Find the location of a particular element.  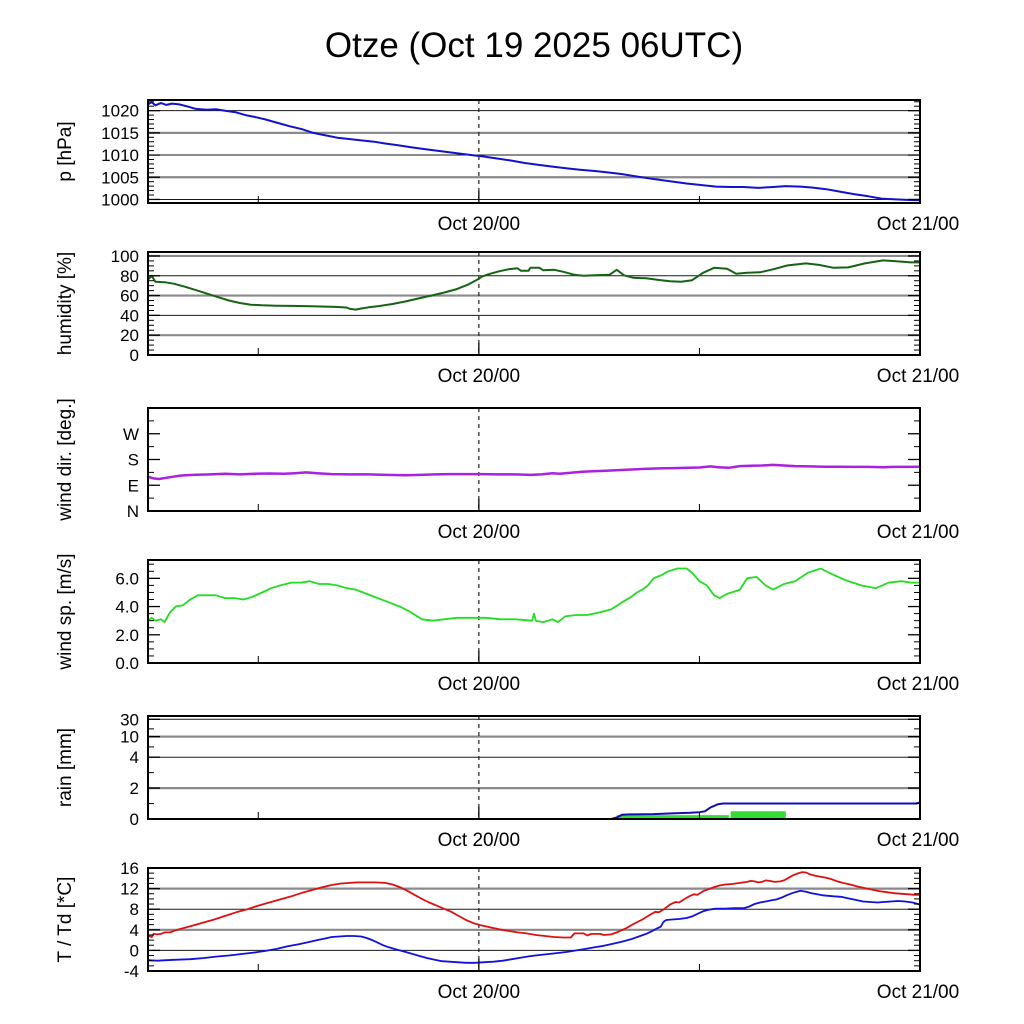

rain-xtick-label: Oct 20/00 is located at coordinates (479, 840).